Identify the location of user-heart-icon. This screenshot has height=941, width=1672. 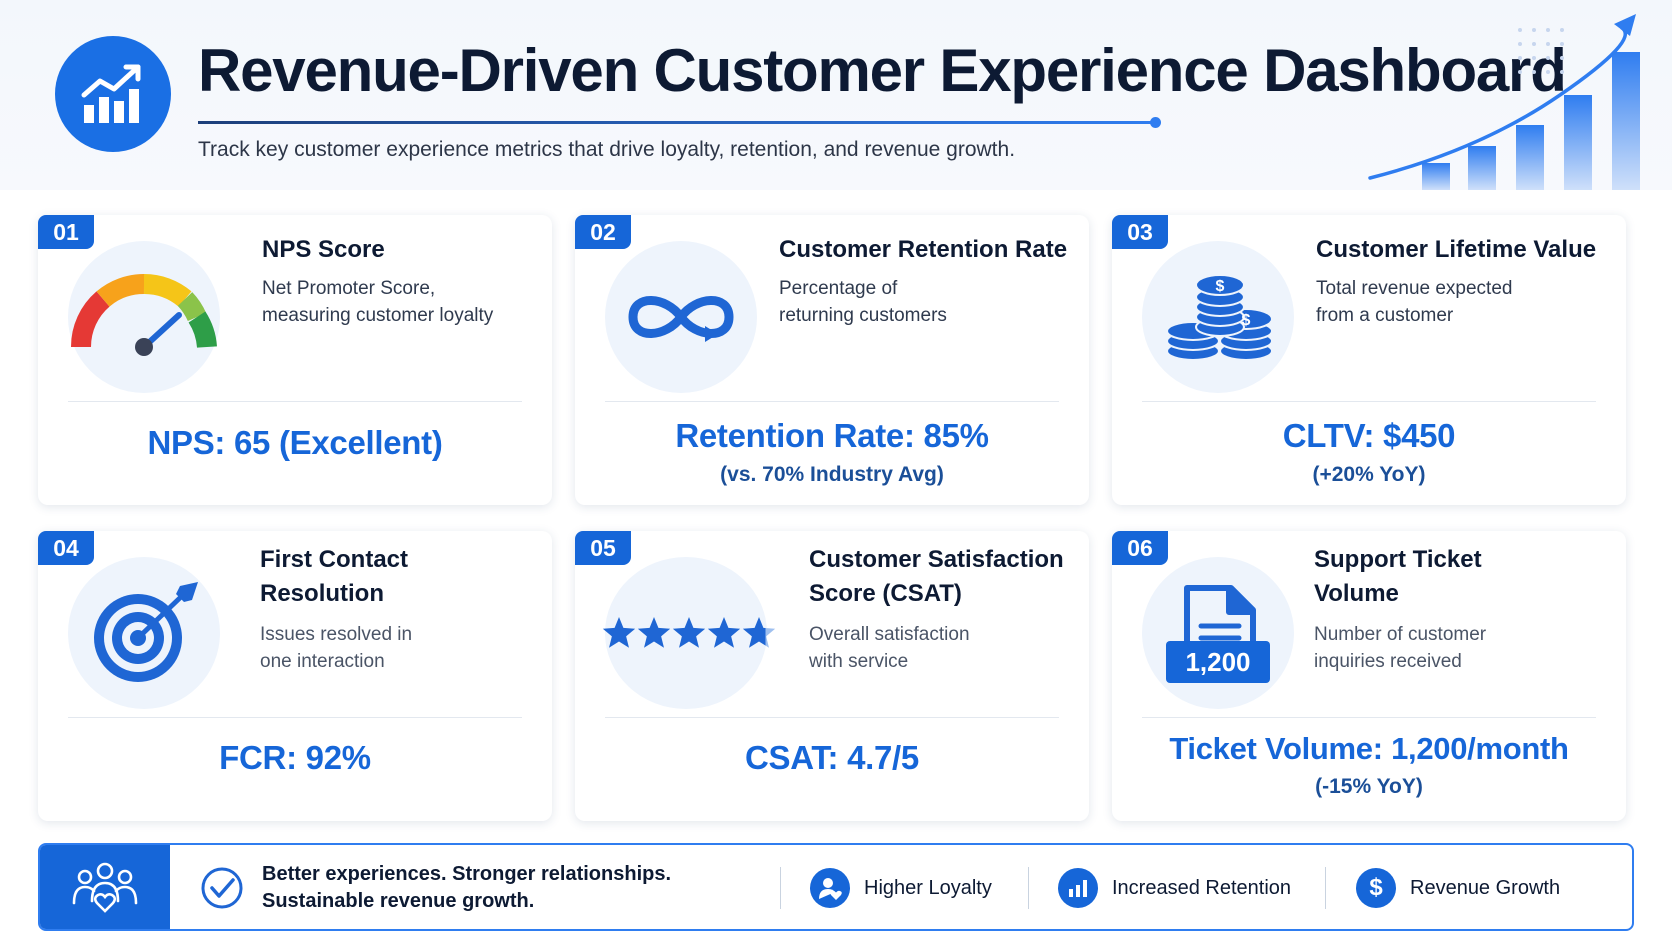
(830, 888).